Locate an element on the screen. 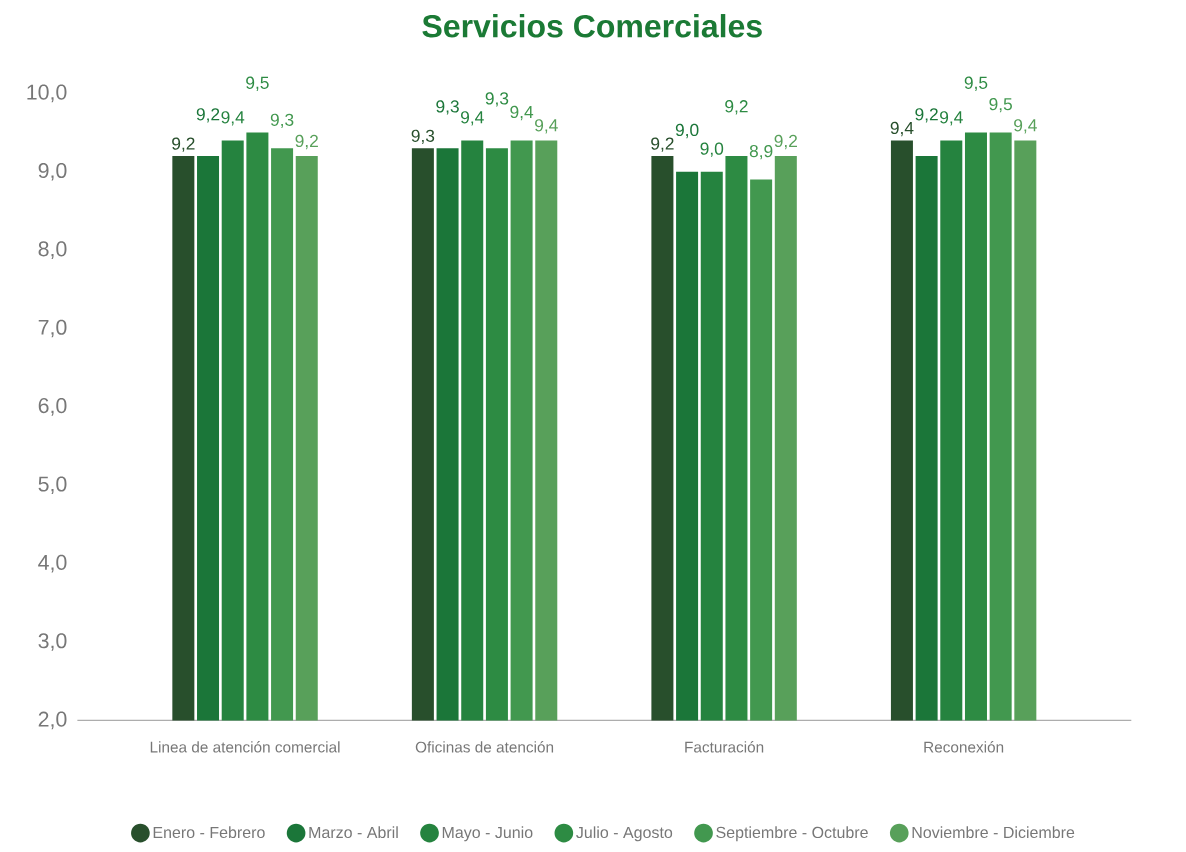 Image resolution: width=1186 pixels, height=852 pixels. y-tick-label: 6,0 is located at coordinates (52, 406).